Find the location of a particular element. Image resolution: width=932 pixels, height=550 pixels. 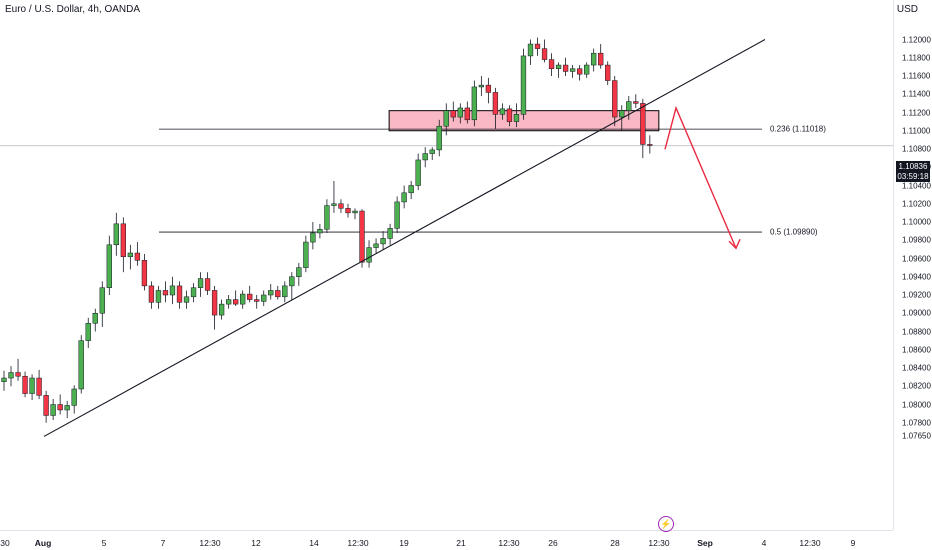

time-tick-label: 5 is located at coordinates (104, 543).